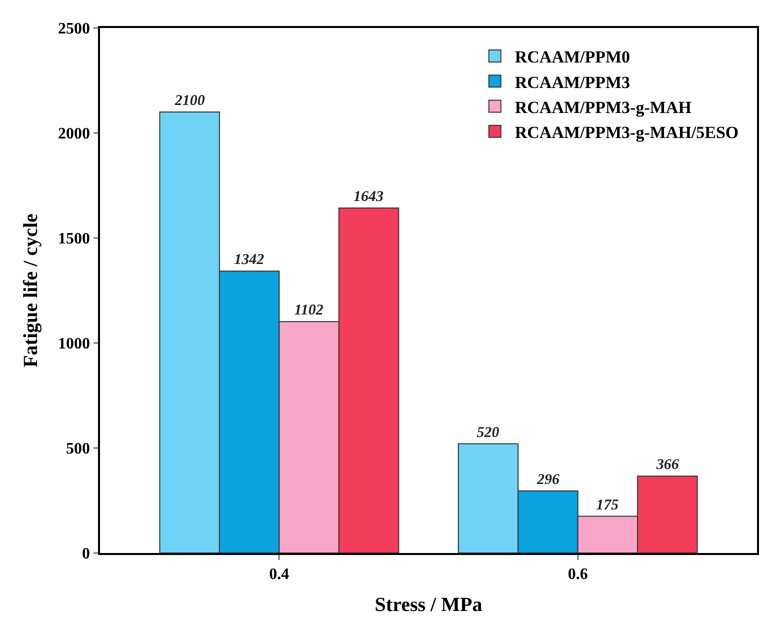 This screenshot has height=624, width=771. I want to click on data-label: 366, so click(667, 465).